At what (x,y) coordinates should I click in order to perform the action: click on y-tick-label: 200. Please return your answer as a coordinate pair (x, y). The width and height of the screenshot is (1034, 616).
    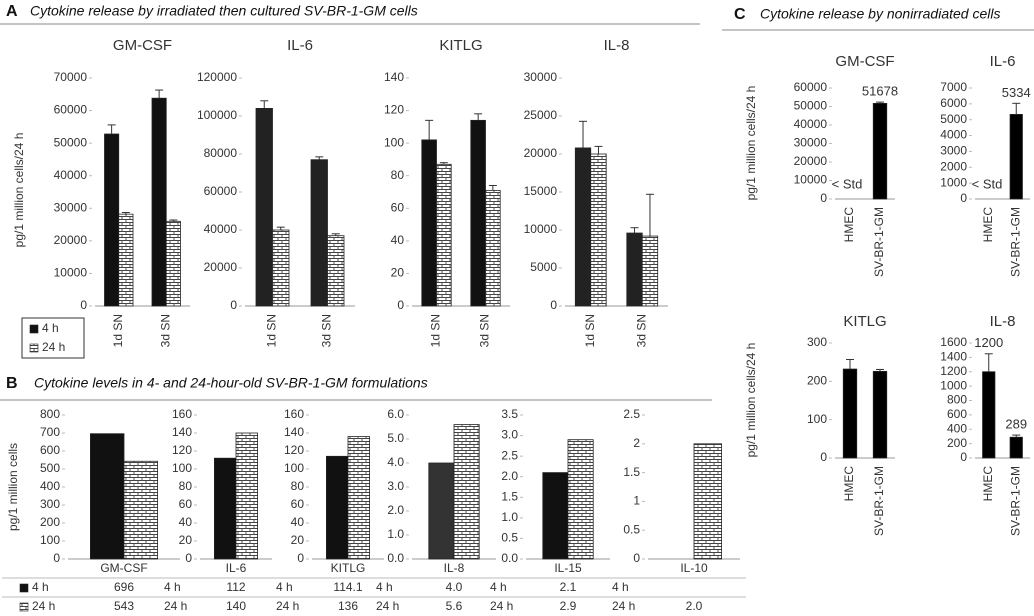
    Looking at the image, I should click on (817, 381).